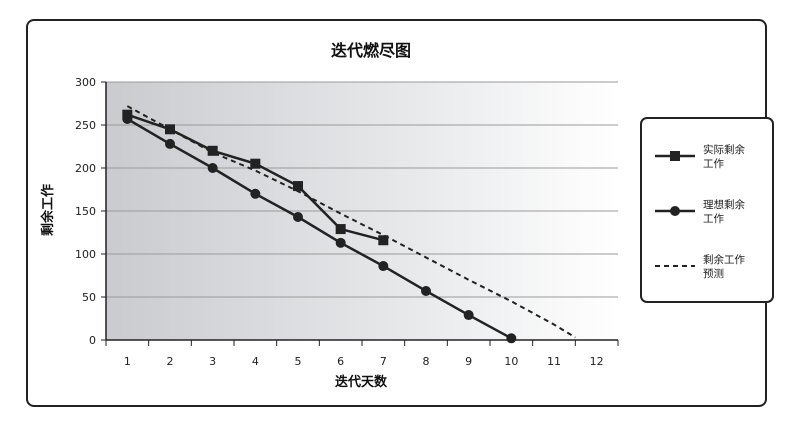 The width and height of the screenshot is (798, 427). I want to click on y-tick-label: 250, so click(85, 125).